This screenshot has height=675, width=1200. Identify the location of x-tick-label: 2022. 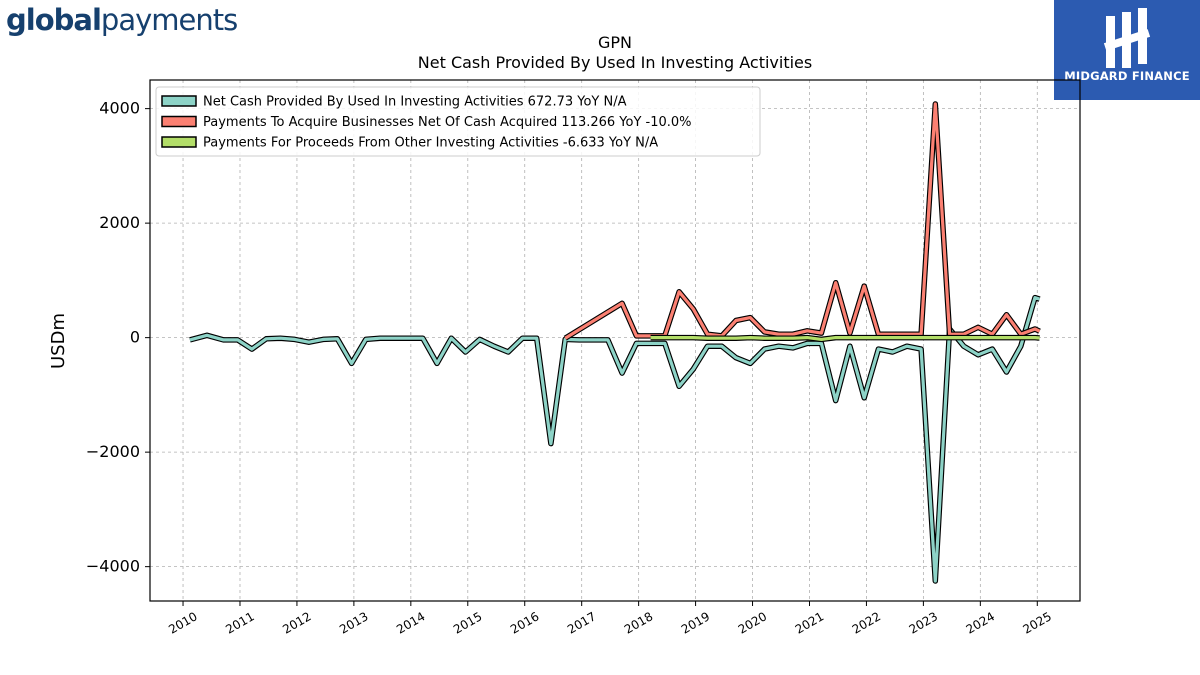
(866, 622).